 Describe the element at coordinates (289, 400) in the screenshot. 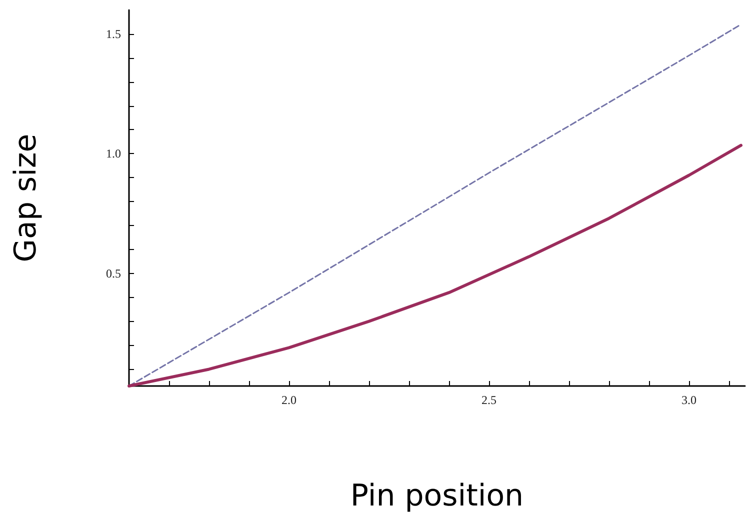

I see `x-tick-label: 2.0` at that location.